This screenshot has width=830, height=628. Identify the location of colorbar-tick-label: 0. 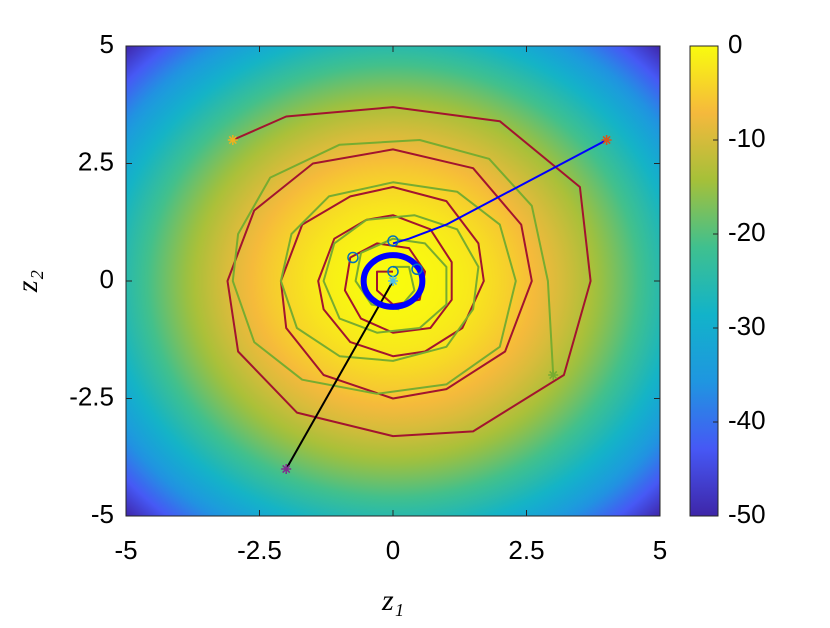
(735, 44).